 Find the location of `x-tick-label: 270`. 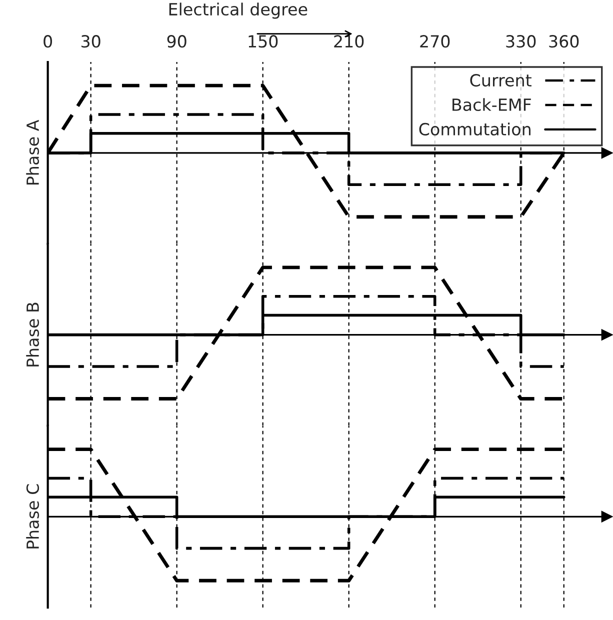

x-tick-label: 270 is located at coordinates (435, 41).